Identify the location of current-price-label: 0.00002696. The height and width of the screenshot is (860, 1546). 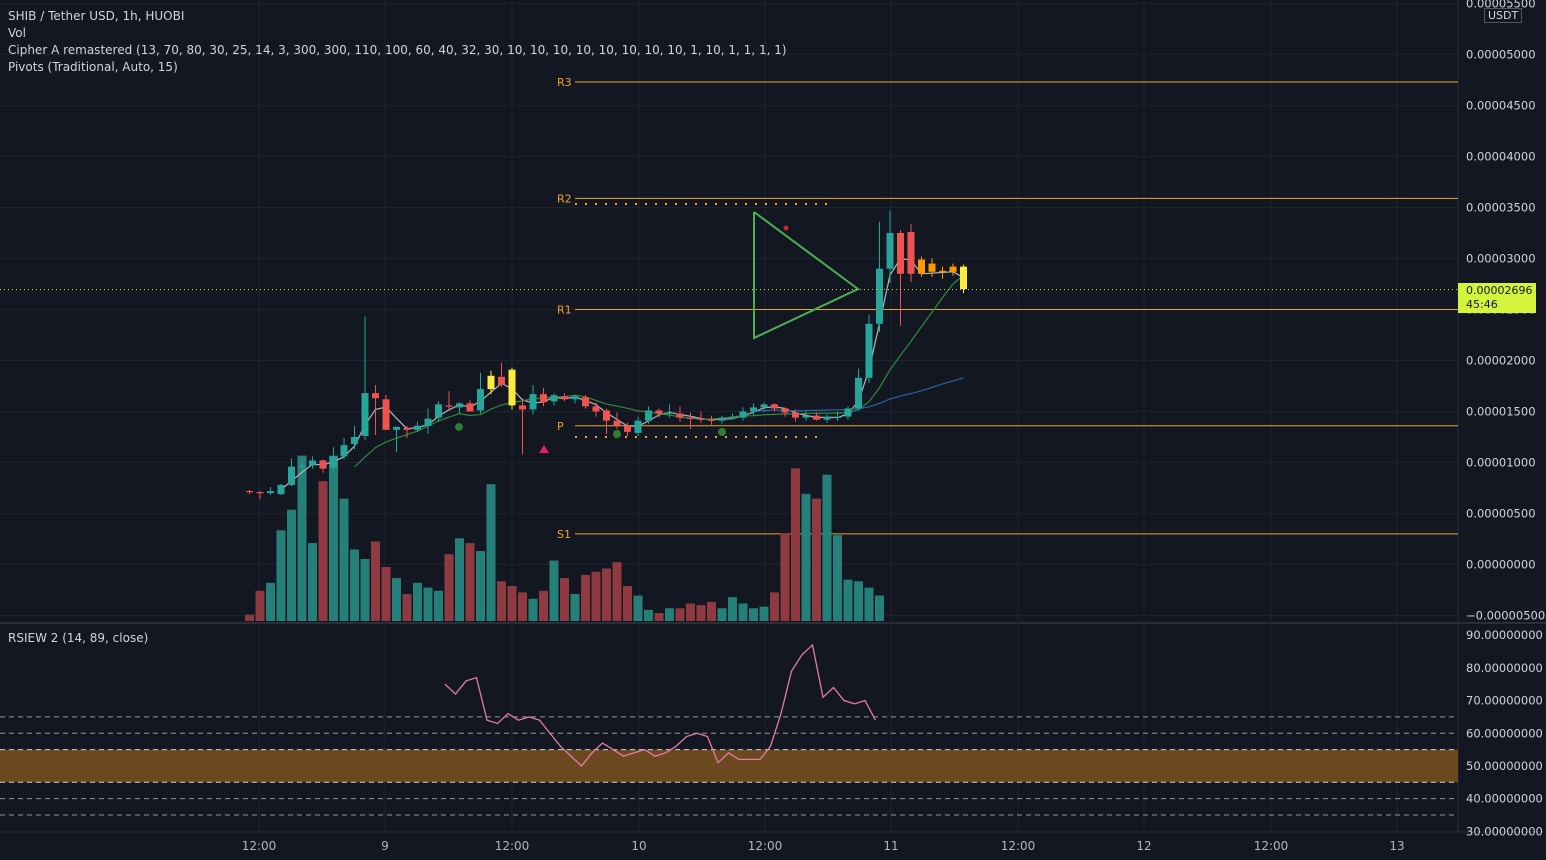
(1499, 290).